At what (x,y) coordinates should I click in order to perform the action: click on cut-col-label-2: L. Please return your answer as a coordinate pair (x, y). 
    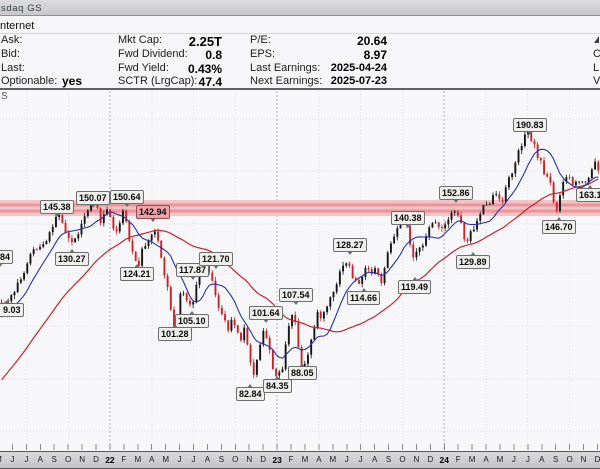
    Looking at the image, I should click on (596, 68).